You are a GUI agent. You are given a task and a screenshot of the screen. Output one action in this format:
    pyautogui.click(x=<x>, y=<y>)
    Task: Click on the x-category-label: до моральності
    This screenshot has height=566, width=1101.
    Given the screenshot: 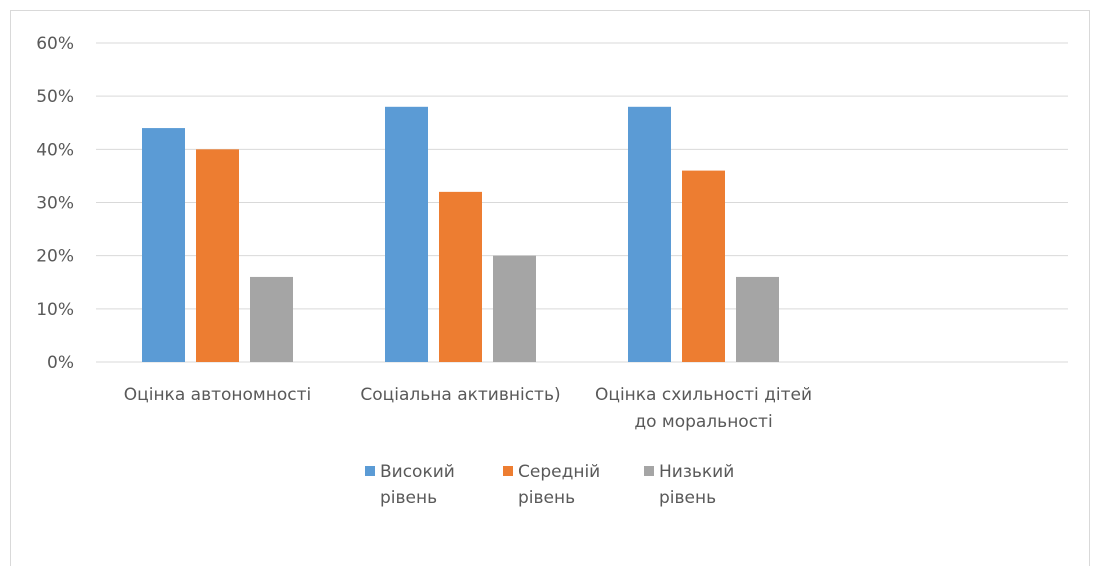 What is the action you would take?
    pyautogui.click(x=703, y=422)
    